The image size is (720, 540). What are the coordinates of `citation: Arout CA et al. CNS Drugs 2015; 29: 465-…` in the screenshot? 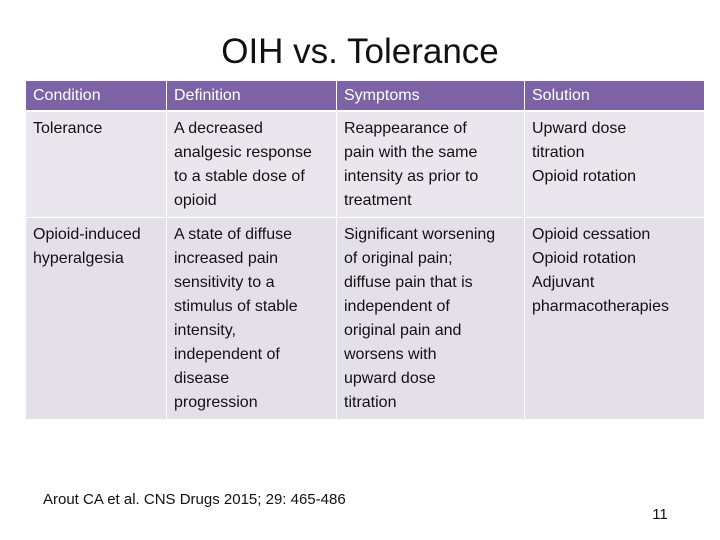 It's located at (194, 499).